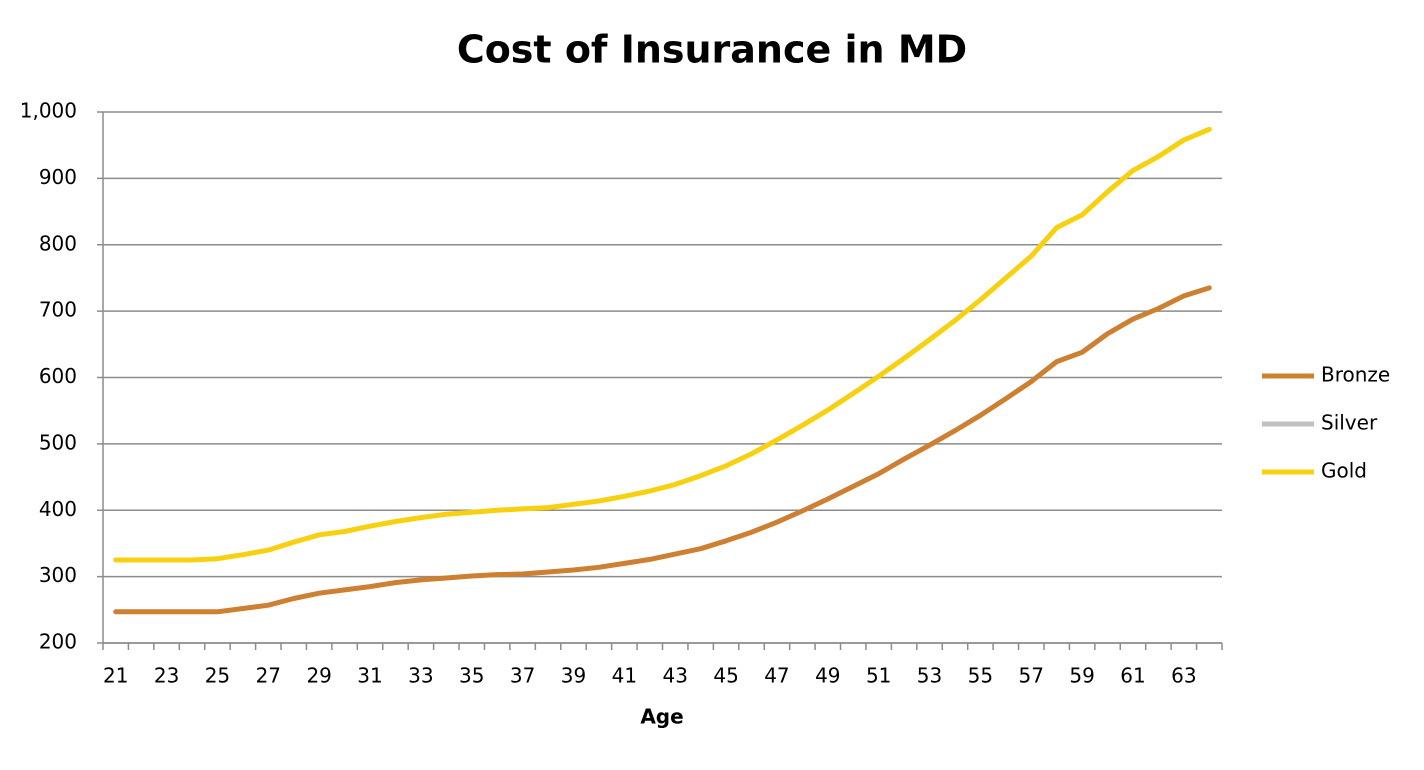 The width and height of the screenshot is (1424, 770). I want to click on x-tick-label: 27, so click(268, 676).